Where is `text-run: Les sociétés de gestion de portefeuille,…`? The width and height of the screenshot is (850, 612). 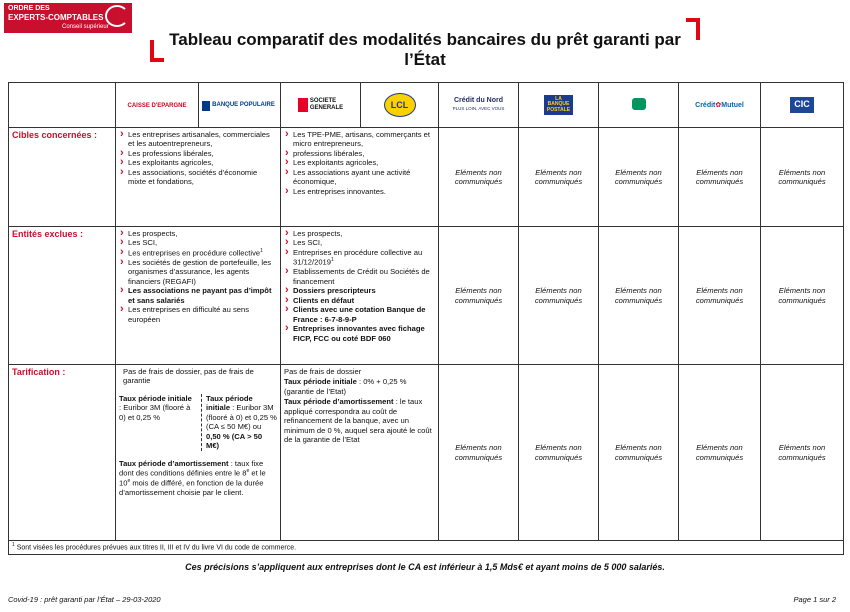
text-run: Les sociétés de gestion de portefeuille,… is located at coordinates (200, 271).